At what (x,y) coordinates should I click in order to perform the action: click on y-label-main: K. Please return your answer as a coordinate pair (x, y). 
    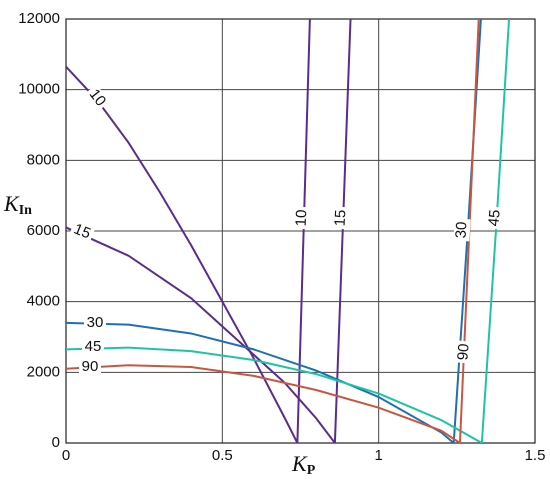
    Looking at the image, I should click on (11, 203).